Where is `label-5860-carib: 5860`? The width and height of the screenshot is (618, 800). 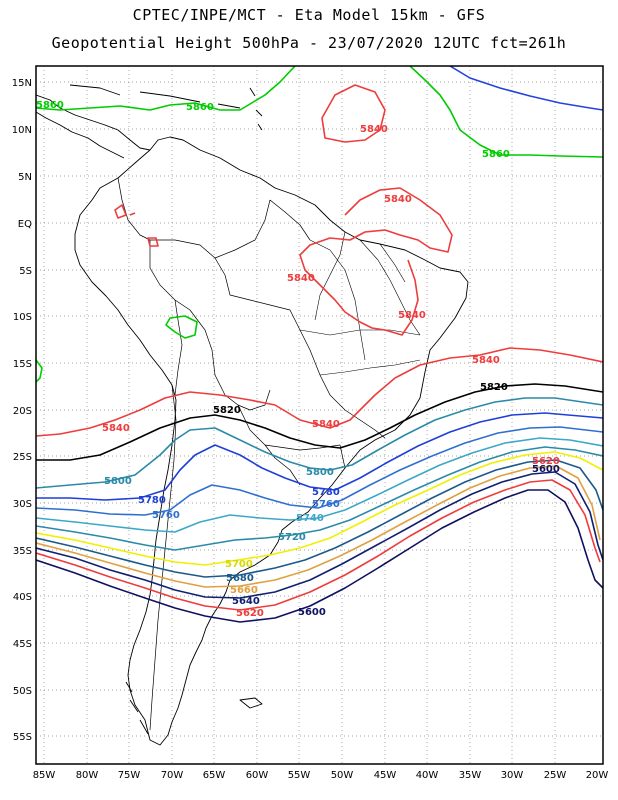 label-5860-carib: 5860 is located at coordinates (200, 107).